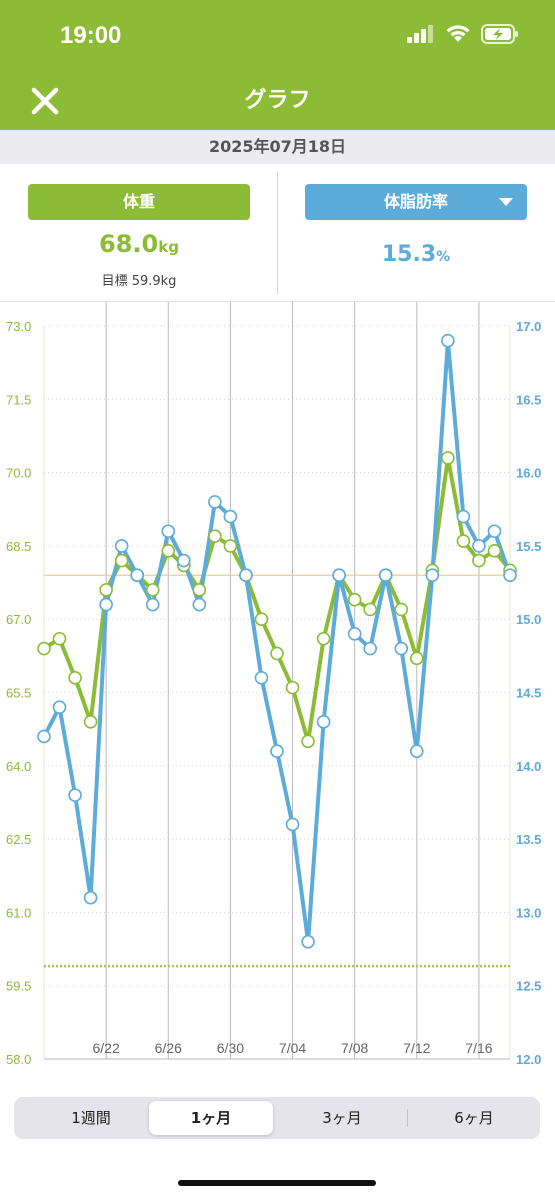 This screenshot has width=555, height=1200. What do you see at coordinates (409, 254) in the screenshot?
I see `body-fat-number: 15.3` at bounding box center [409, 254].